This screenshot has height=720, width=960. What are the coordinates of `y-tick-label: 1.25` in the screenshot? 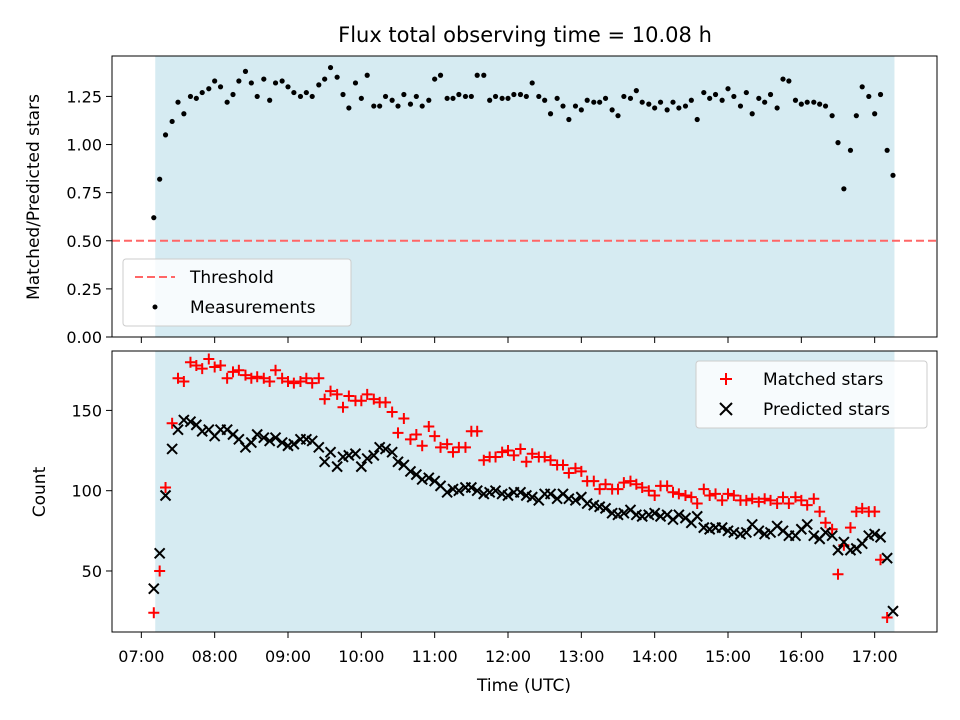 It's located at (84, 96).